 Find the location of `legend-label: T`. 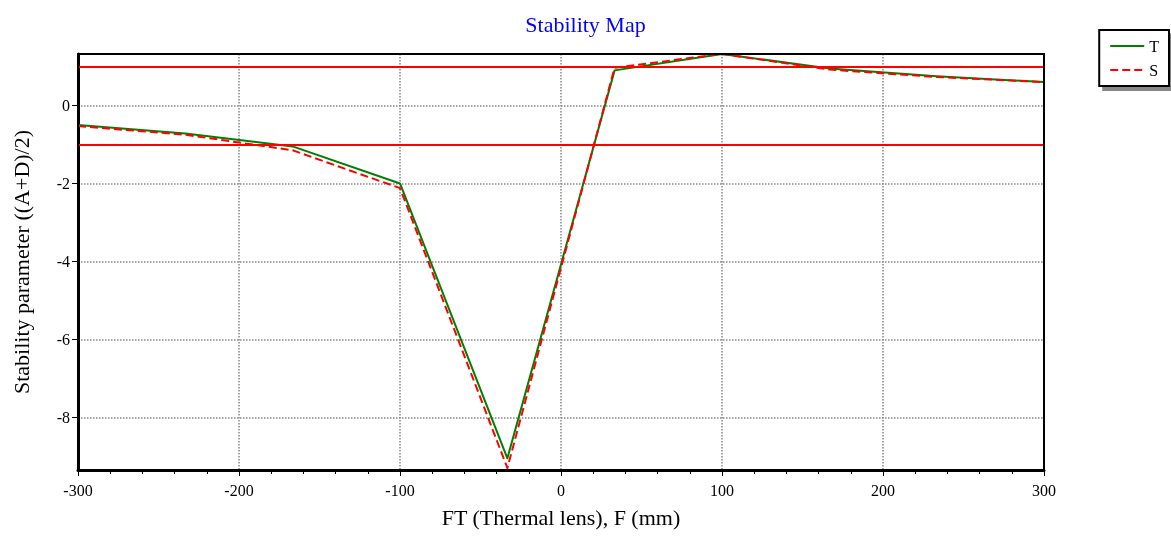

legend-label: T is located at coordinates (1154, 46).